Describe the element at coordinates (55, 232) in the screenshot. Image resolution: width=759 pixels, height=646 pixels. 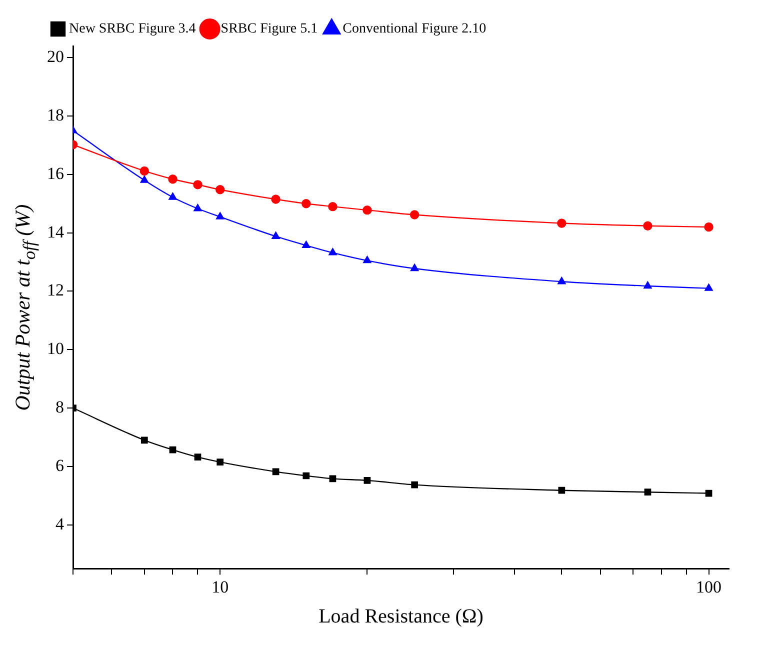
I see `y-tick-label: 14` at that location.